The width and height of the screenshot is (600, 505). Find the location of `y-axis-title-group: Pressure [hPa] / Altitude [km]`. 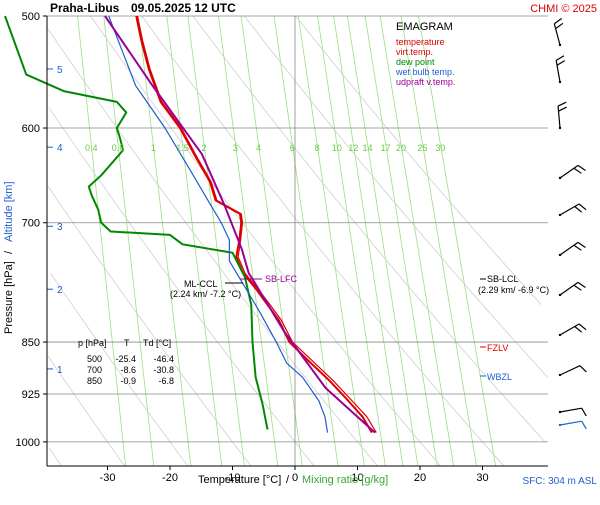

y-axis-title-group: Pressure [hPa] / Altitude [km] is located at coordinates (9, 257).